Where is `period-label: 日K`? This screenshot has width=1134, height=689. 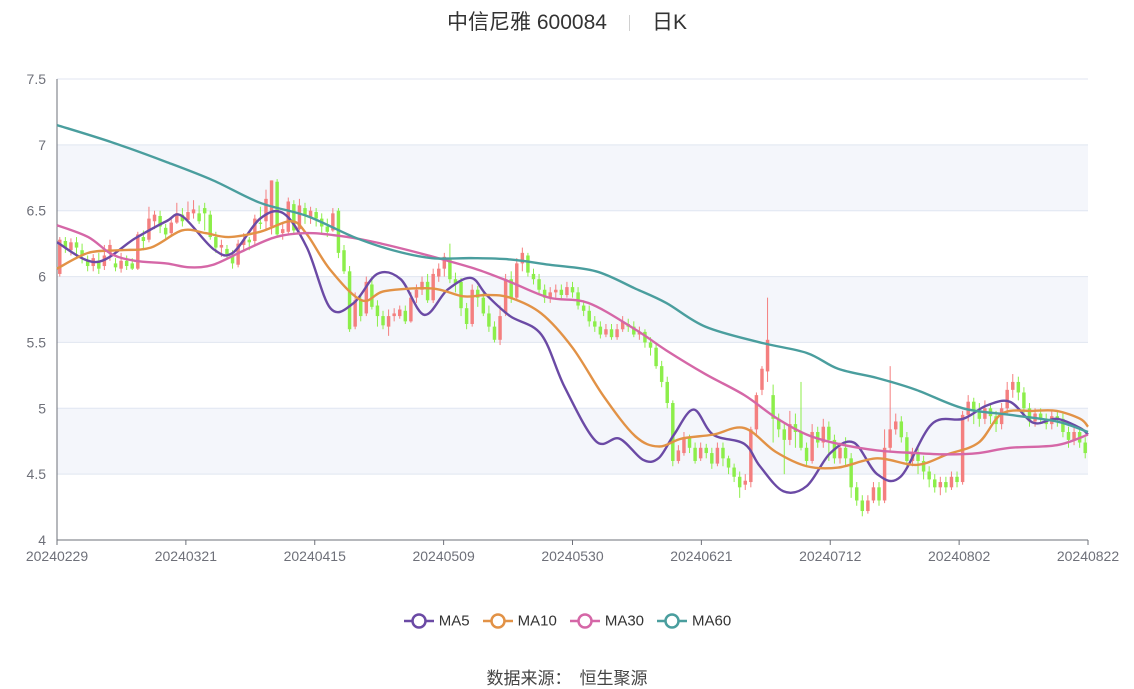 period-label: 日K is located at coordinates (669, 22).